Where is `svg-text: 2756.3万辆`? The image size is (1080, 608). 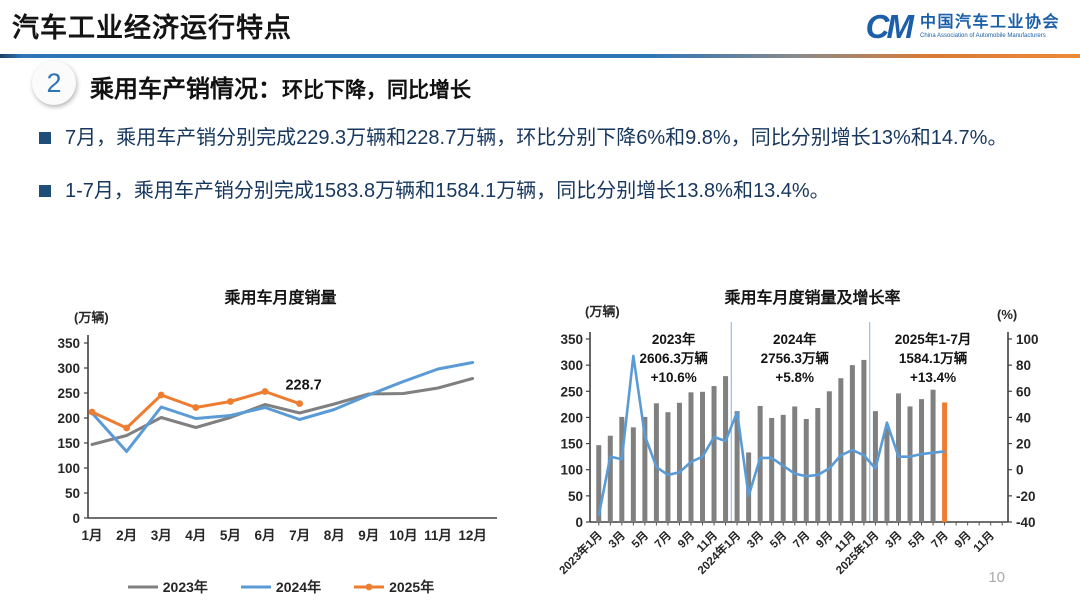
svg-text: 2756.3万辆 is located at coordinates (795, 358).